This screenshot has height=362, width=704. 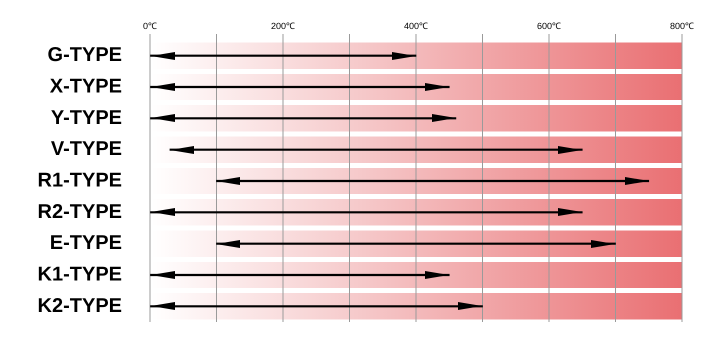 I want to click on x-tick-label: 0℃, so click(x=150, y=26).